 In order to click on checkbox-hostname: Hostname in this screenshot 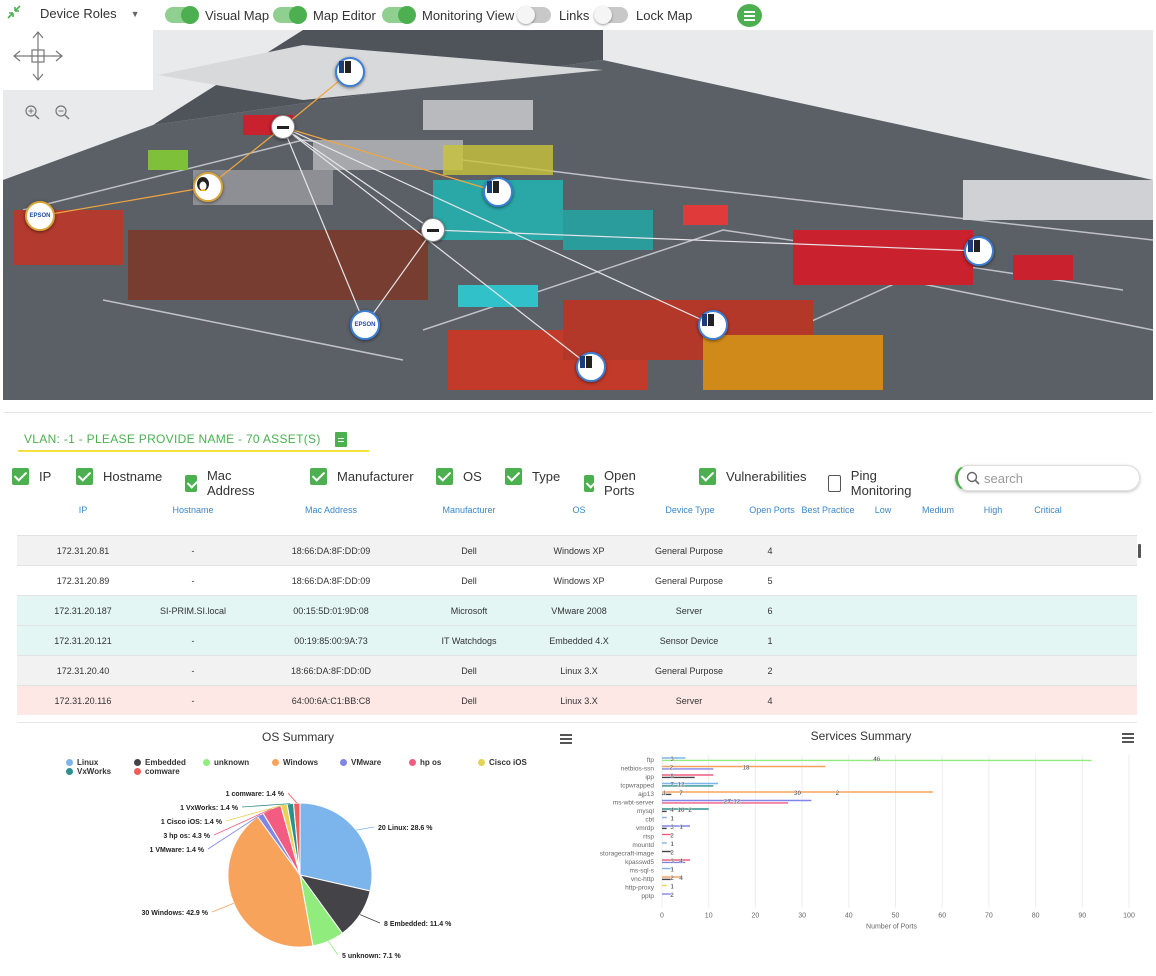, I will do `click(119, 476)`.